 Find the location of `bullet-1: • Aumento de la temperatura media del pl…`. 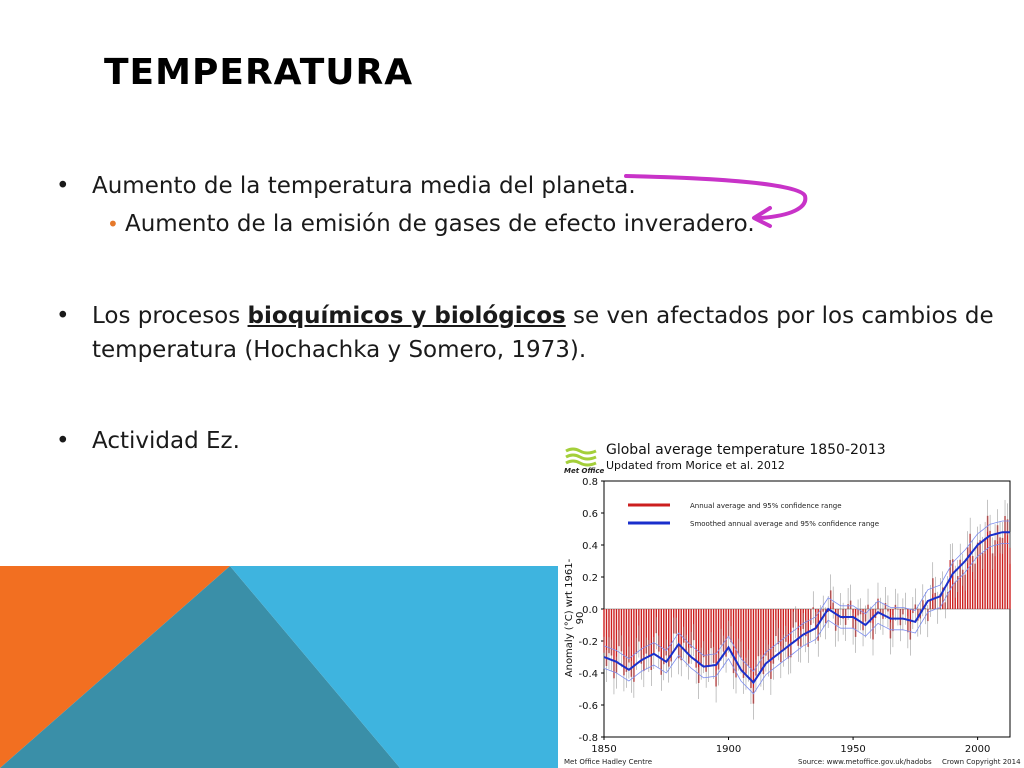

bullet-1: • Aumento de la temperatura media del pl… is located at coordinates (346, 186).